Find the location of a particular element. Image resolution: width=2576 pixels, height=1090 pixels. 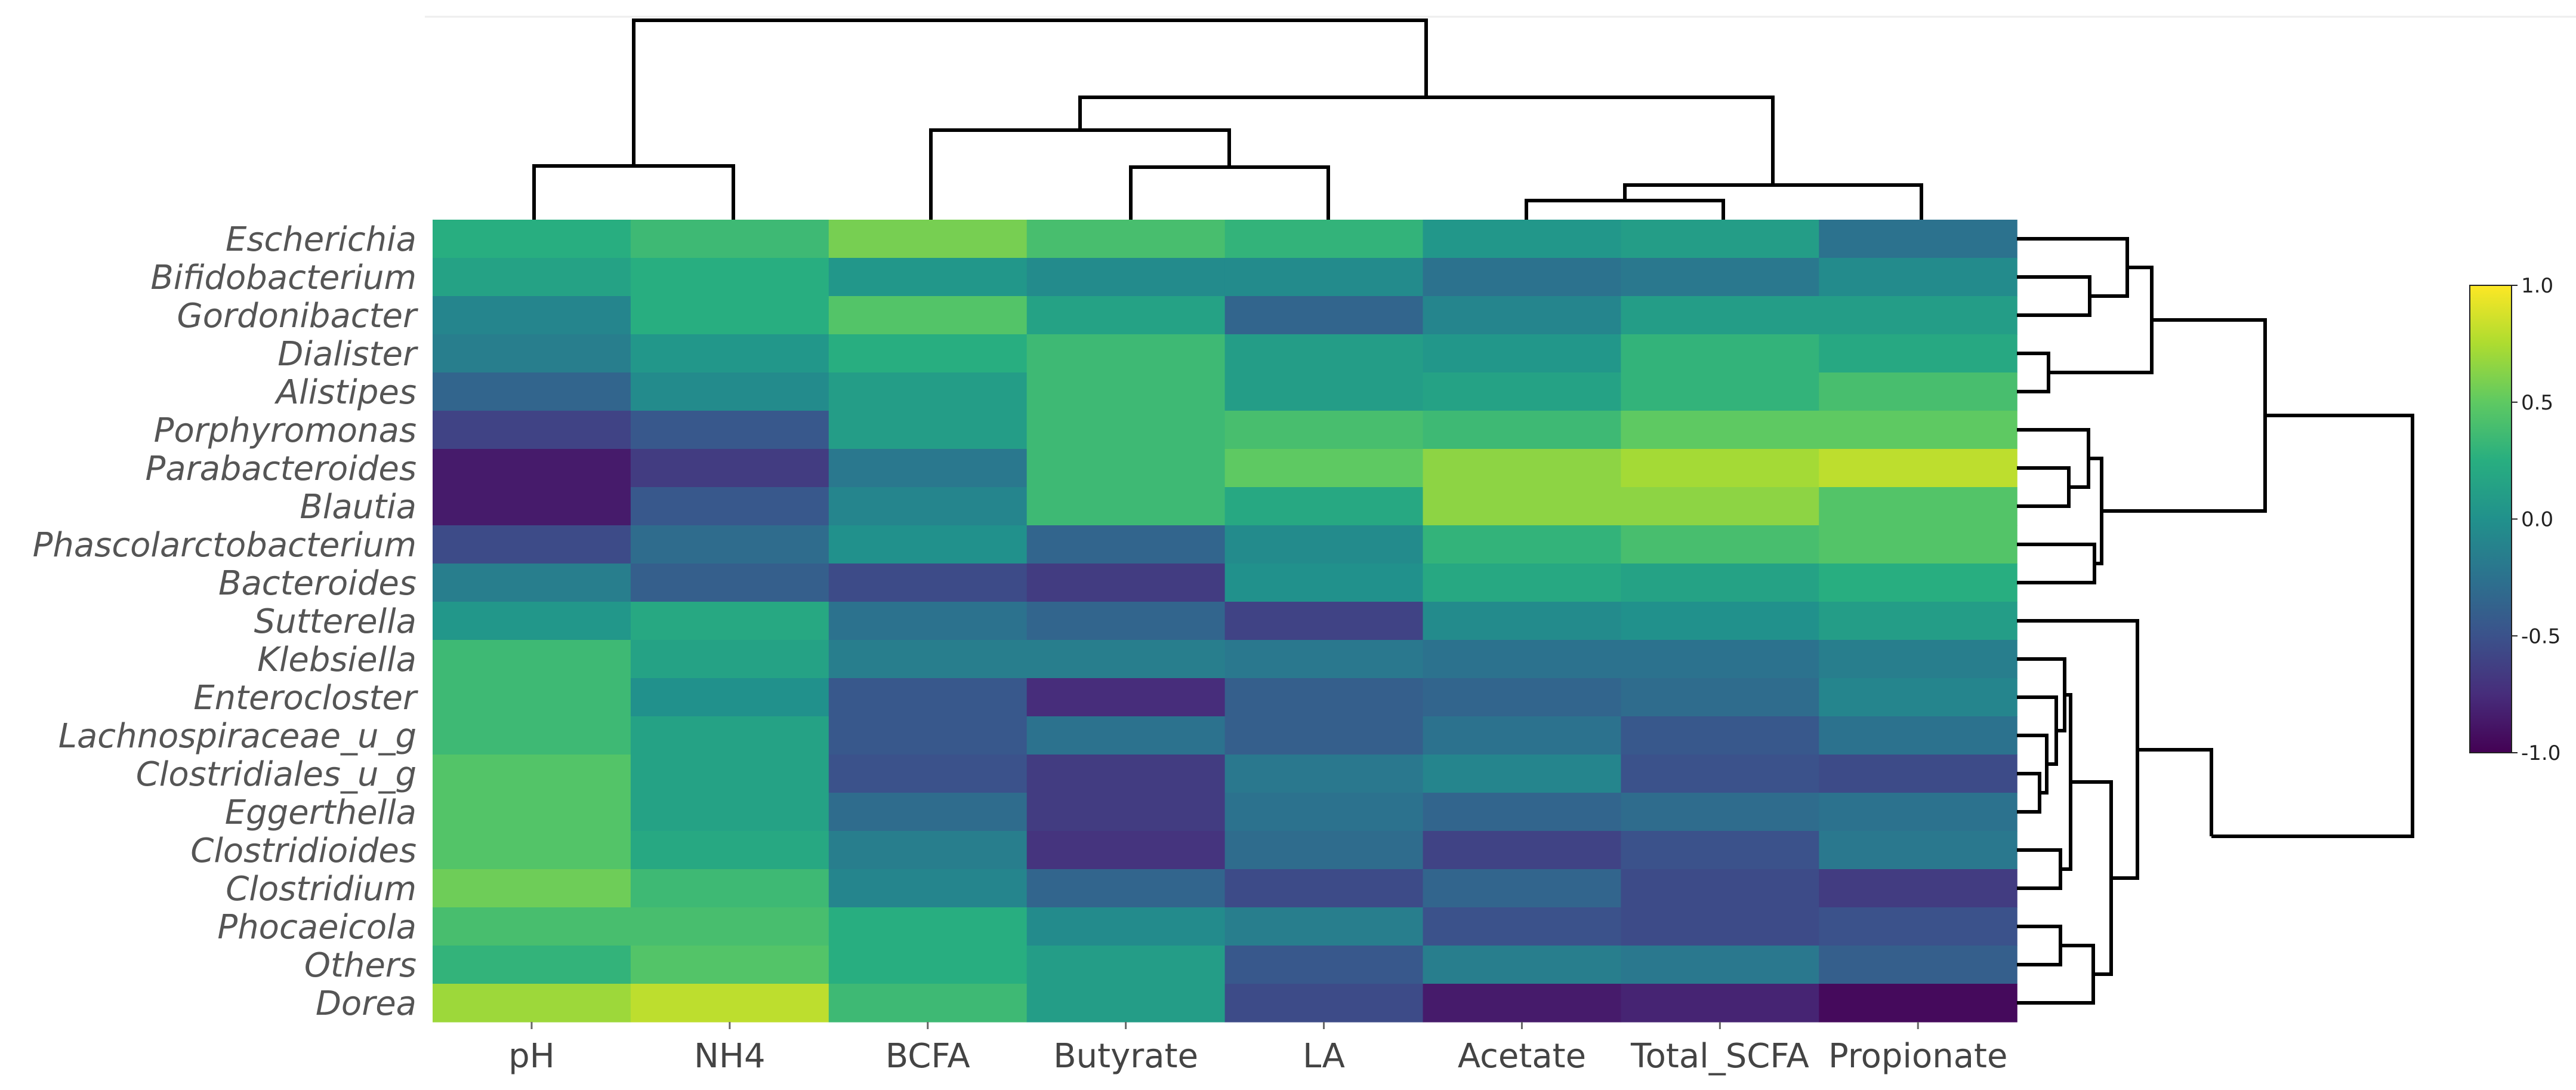

row-label-phascolarctobacterium: Phascolarctobacterium is located at coordinates (225, 545).